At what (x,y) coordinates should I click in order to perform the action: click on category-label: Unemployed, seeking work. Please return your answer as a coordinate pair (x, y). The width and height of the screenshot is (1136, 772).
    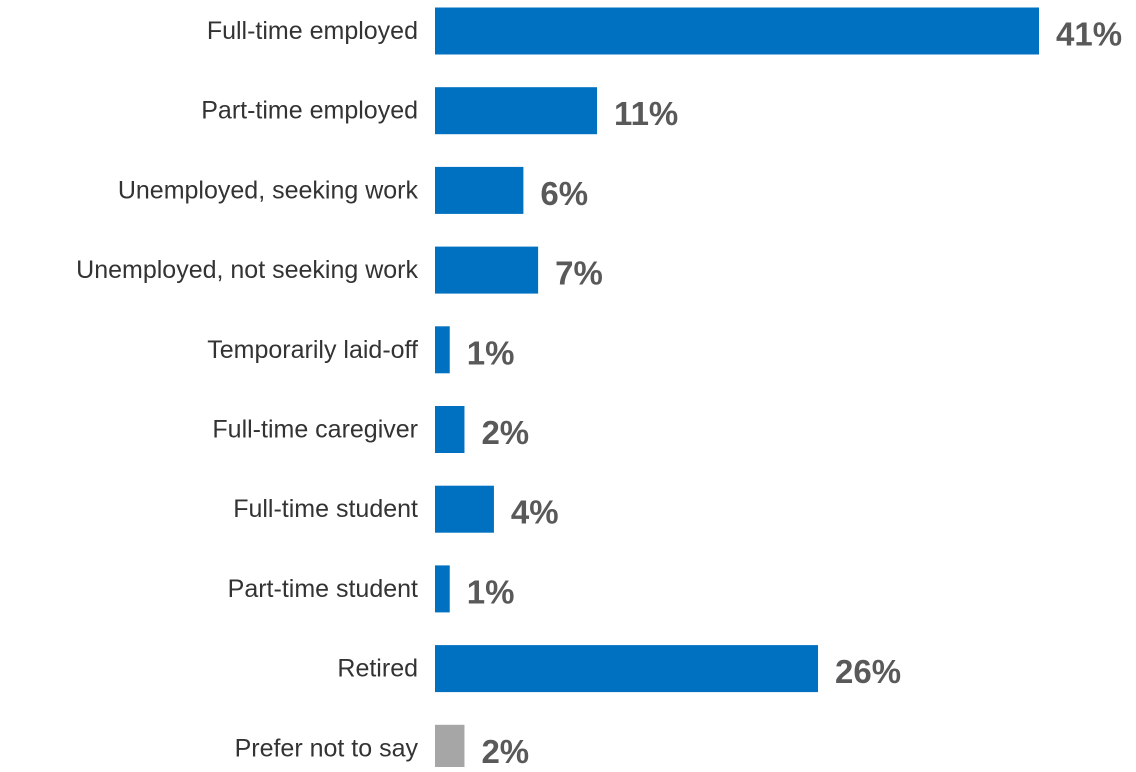
    Looking at the image, I should click on (268, 190).